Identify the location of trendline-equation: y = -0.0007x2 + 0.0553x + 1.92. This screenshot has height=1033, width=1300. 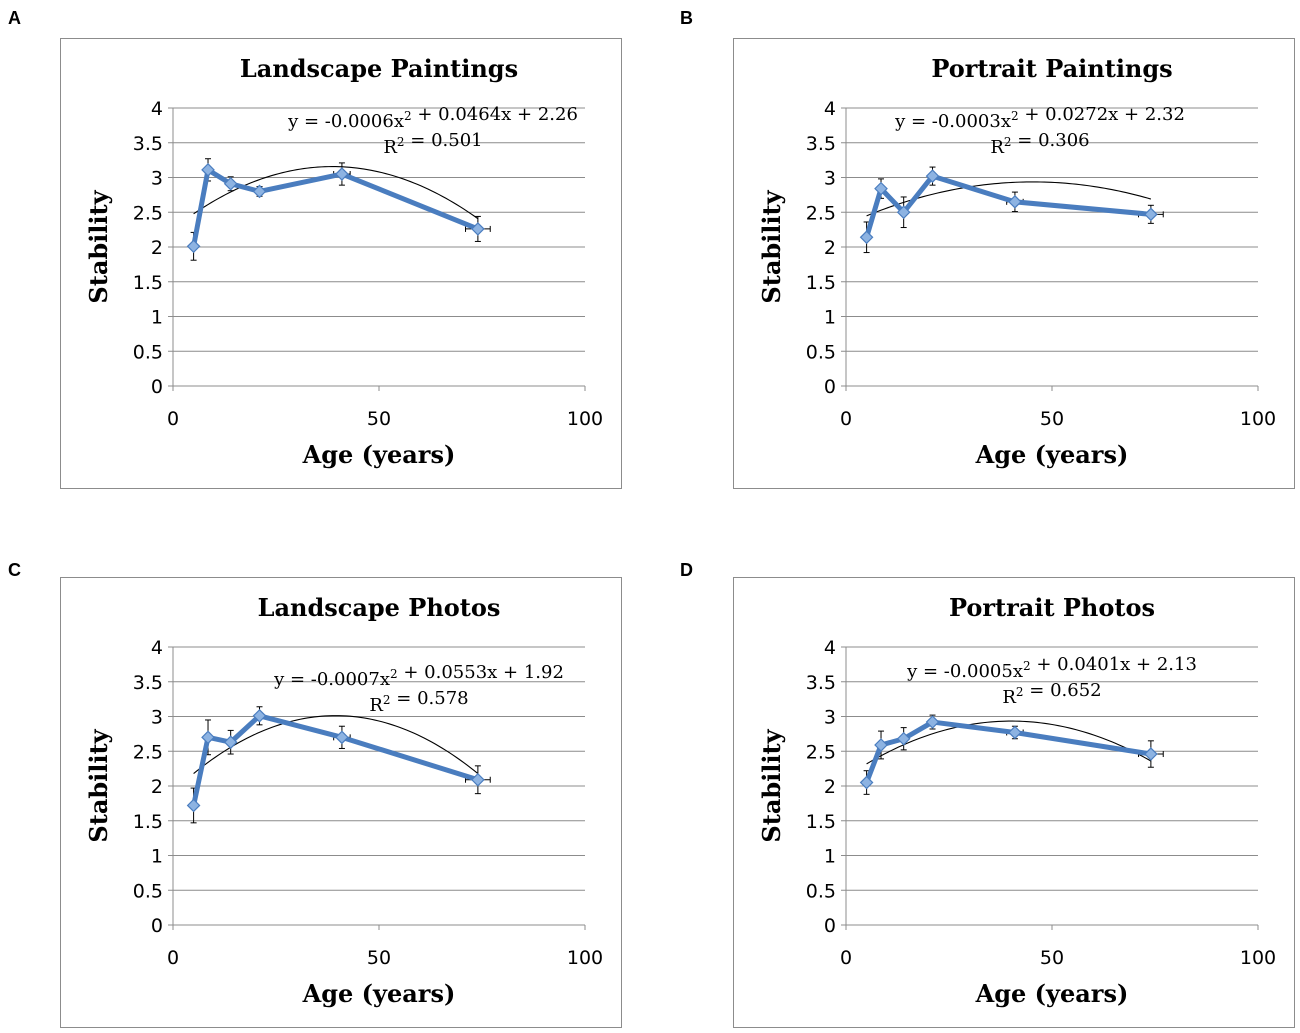
(418, 676).